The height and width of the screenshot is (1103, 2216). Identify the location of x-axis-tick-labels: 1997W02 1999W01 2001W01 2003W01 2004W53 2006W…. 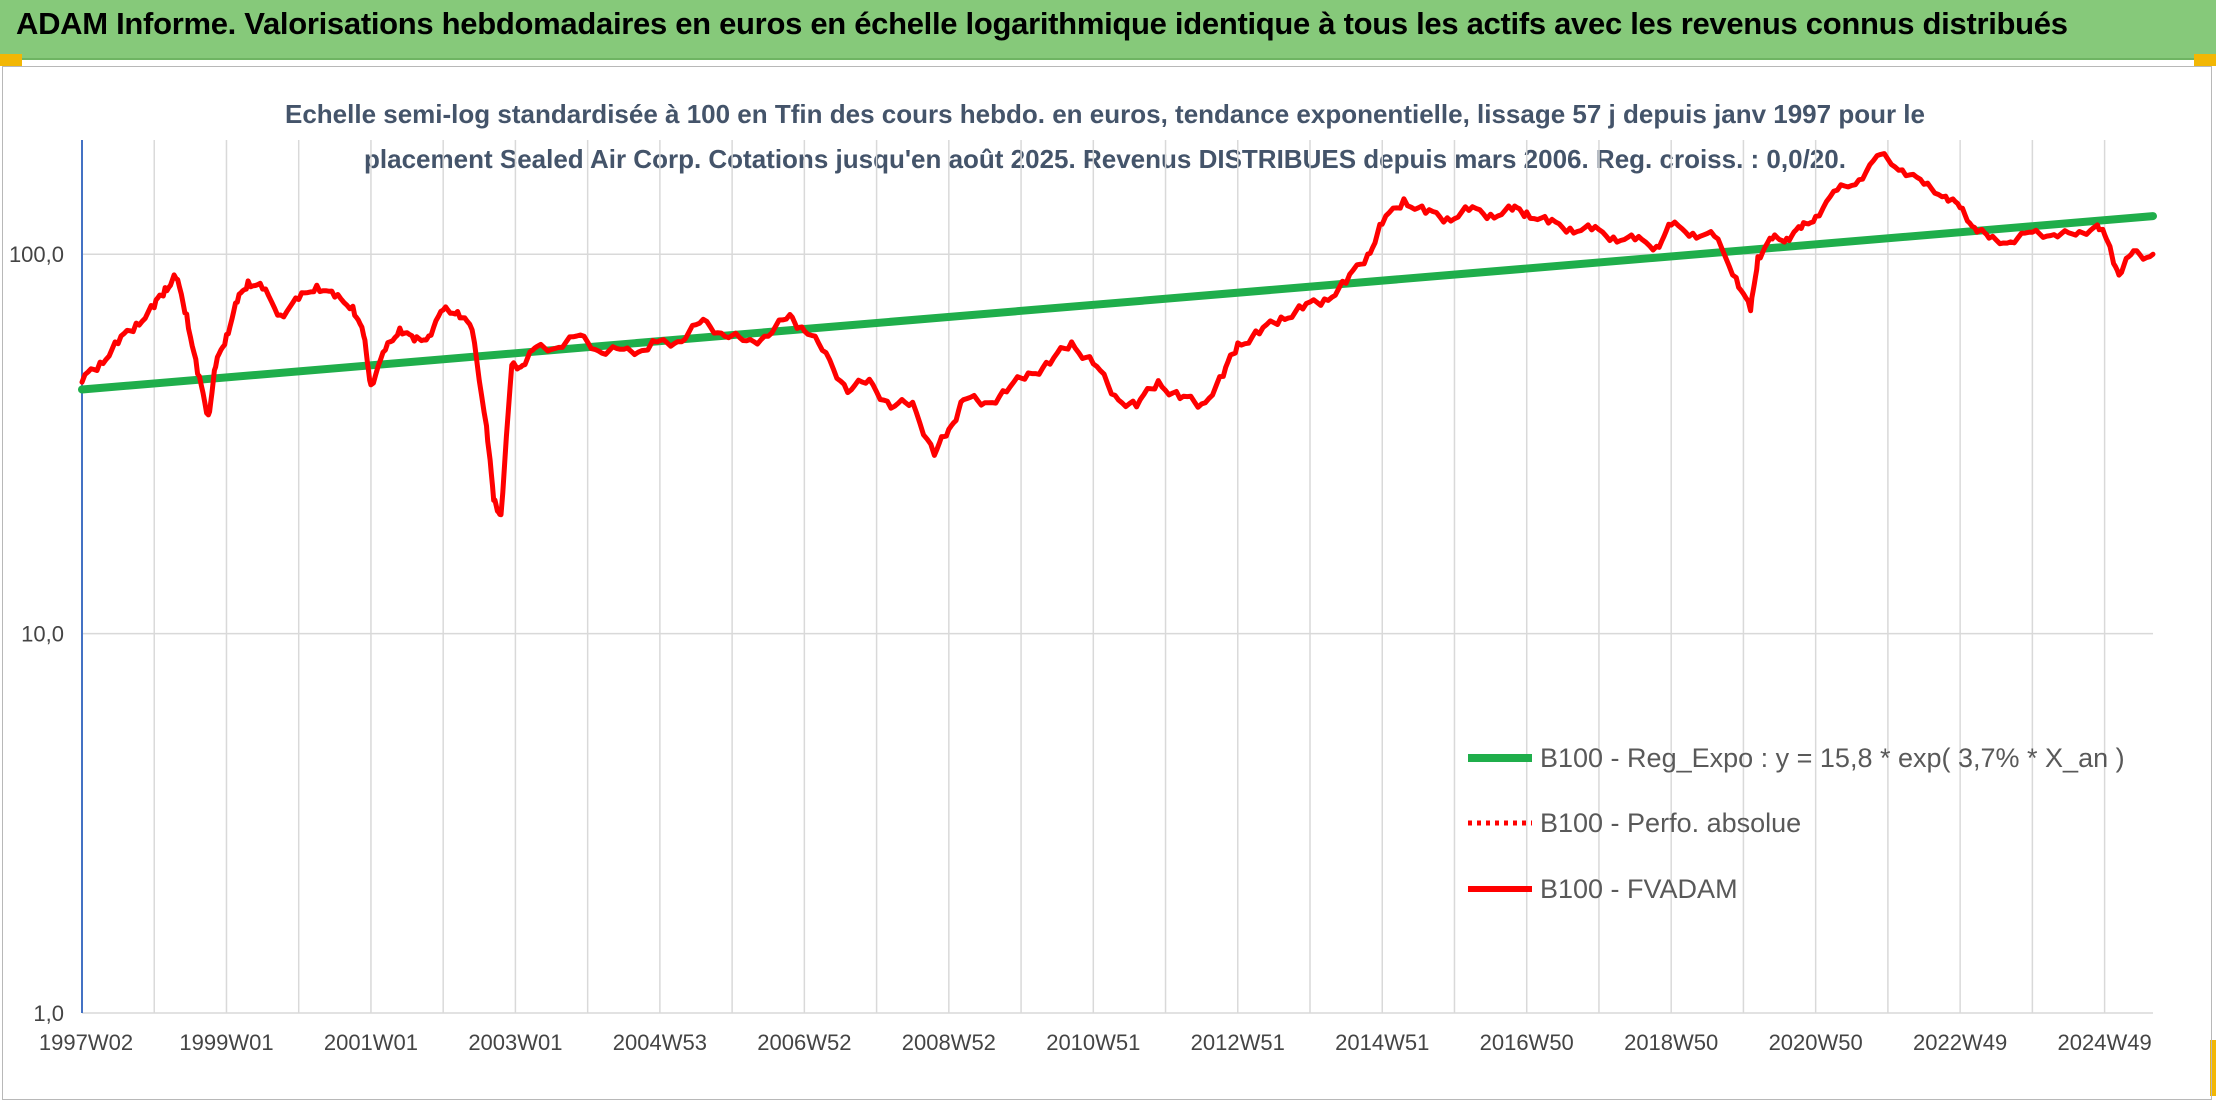
(1095, 1042).